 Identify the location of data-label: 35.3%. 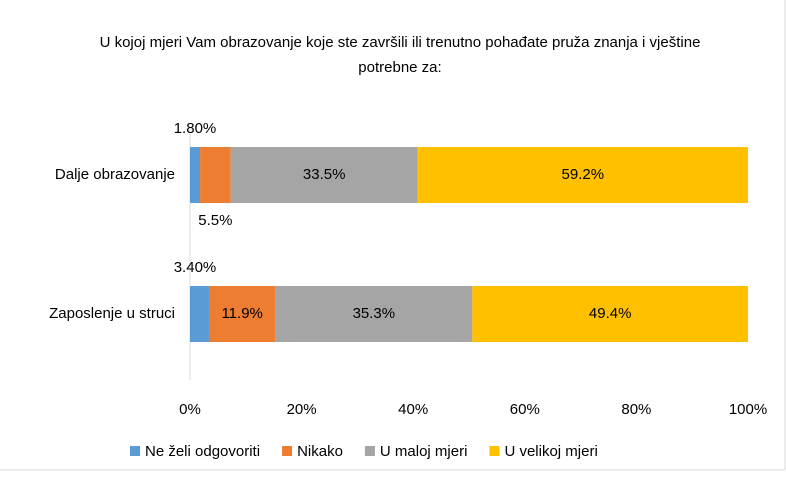
(374, 313).